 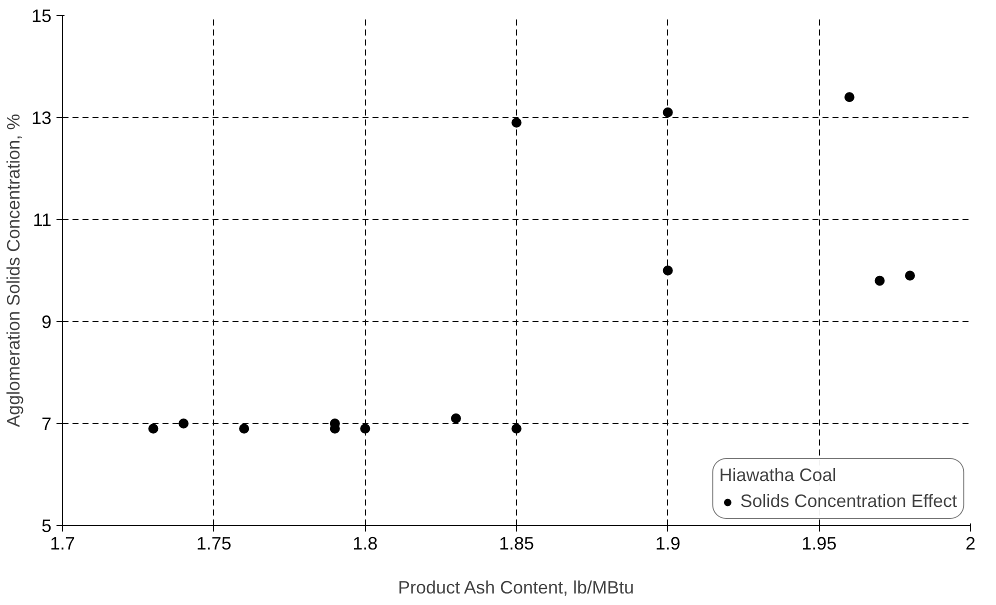 What do you see at coordinates (848, 501) in the screenshot?
I see `legend-label: Solids Concentration Effect` at bounding box center [848, 501].